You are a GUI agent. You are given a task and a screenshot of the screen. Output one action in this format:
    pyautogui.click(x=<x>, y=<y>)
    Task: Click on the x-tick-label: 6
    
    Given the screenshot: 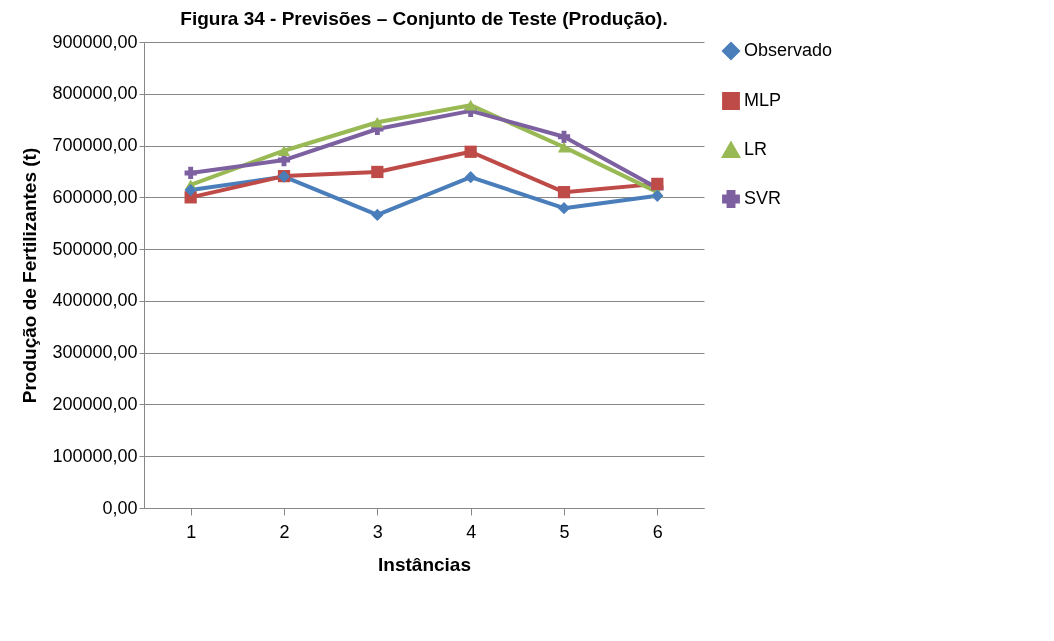 What is the action you would take?
    pyautogui.click(x=657, y=531)
    